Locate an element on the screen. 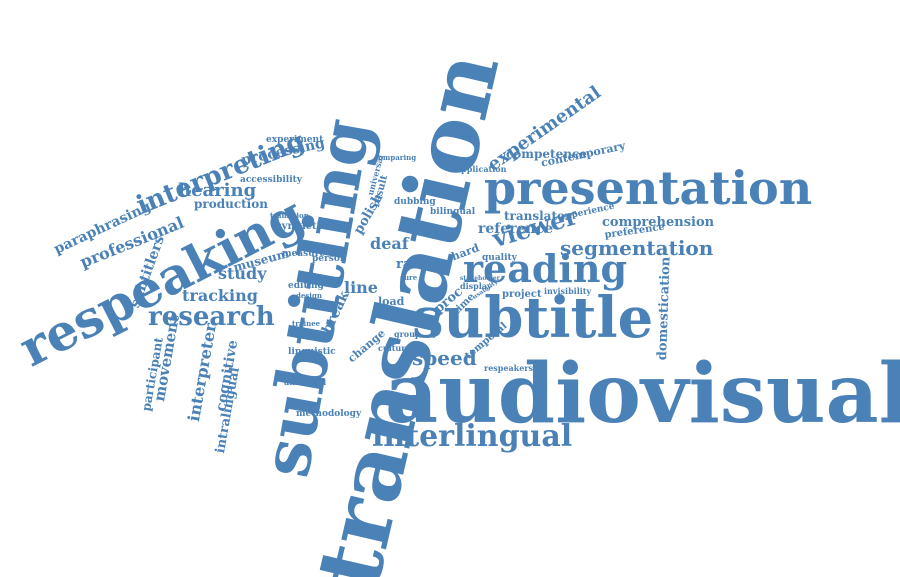 Image resolution: width=900 pixels, height=577 pixels. word-study: study is located at coordinates (242, 273).